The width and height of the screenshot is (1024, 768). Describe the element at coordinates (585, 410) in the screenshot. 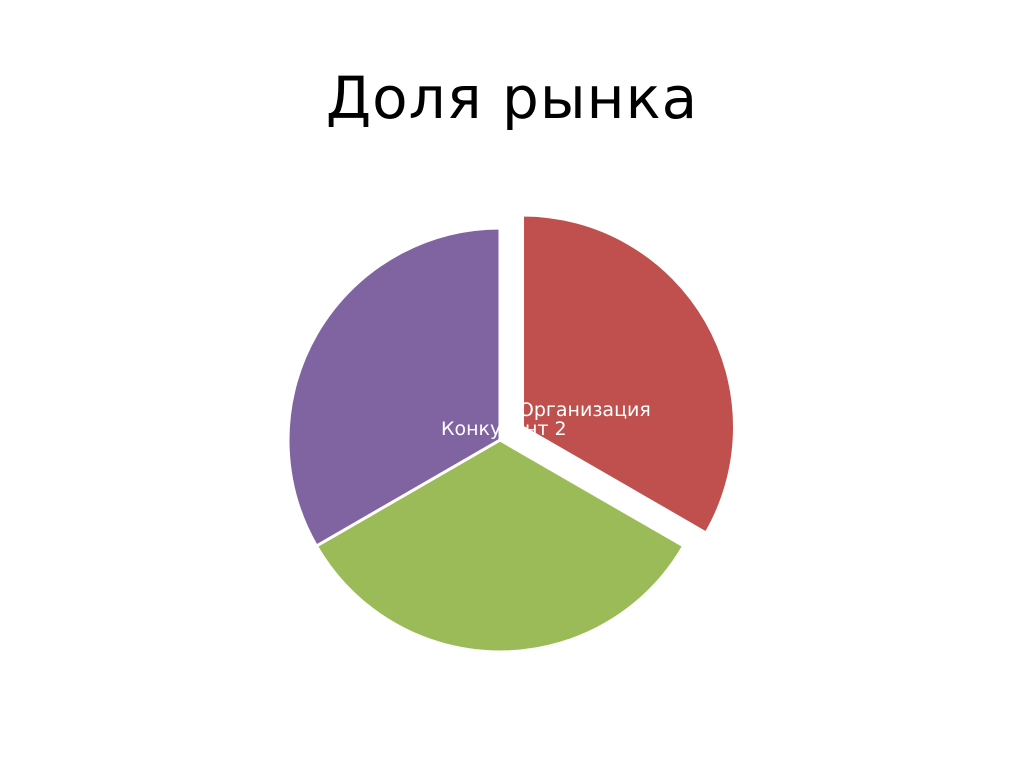

I see `pie-slice-label: Организация` at that location.